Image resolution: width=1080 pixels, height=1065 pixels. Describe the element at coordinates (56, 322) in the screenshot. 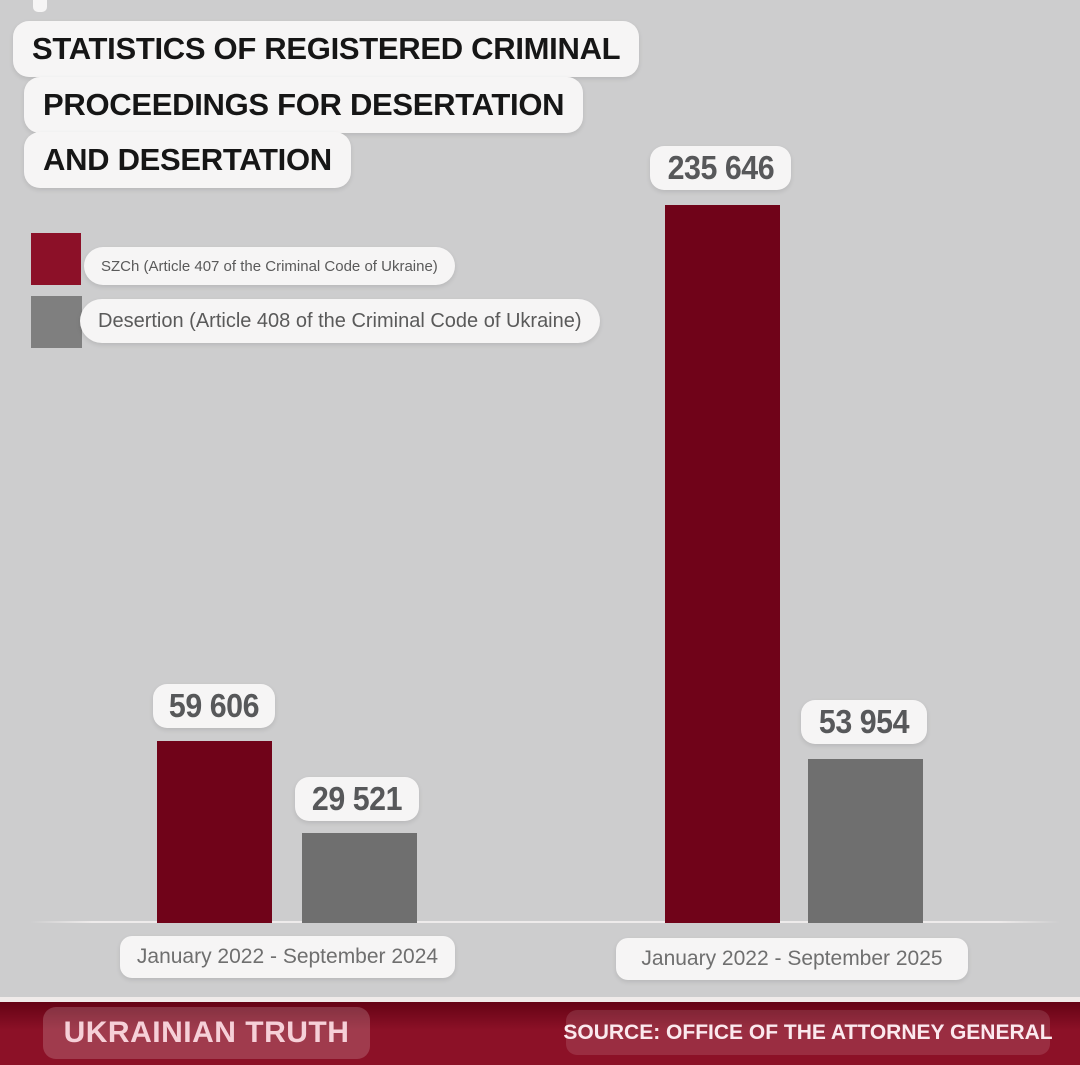

I see `legend-swatch-desertion` at that location.